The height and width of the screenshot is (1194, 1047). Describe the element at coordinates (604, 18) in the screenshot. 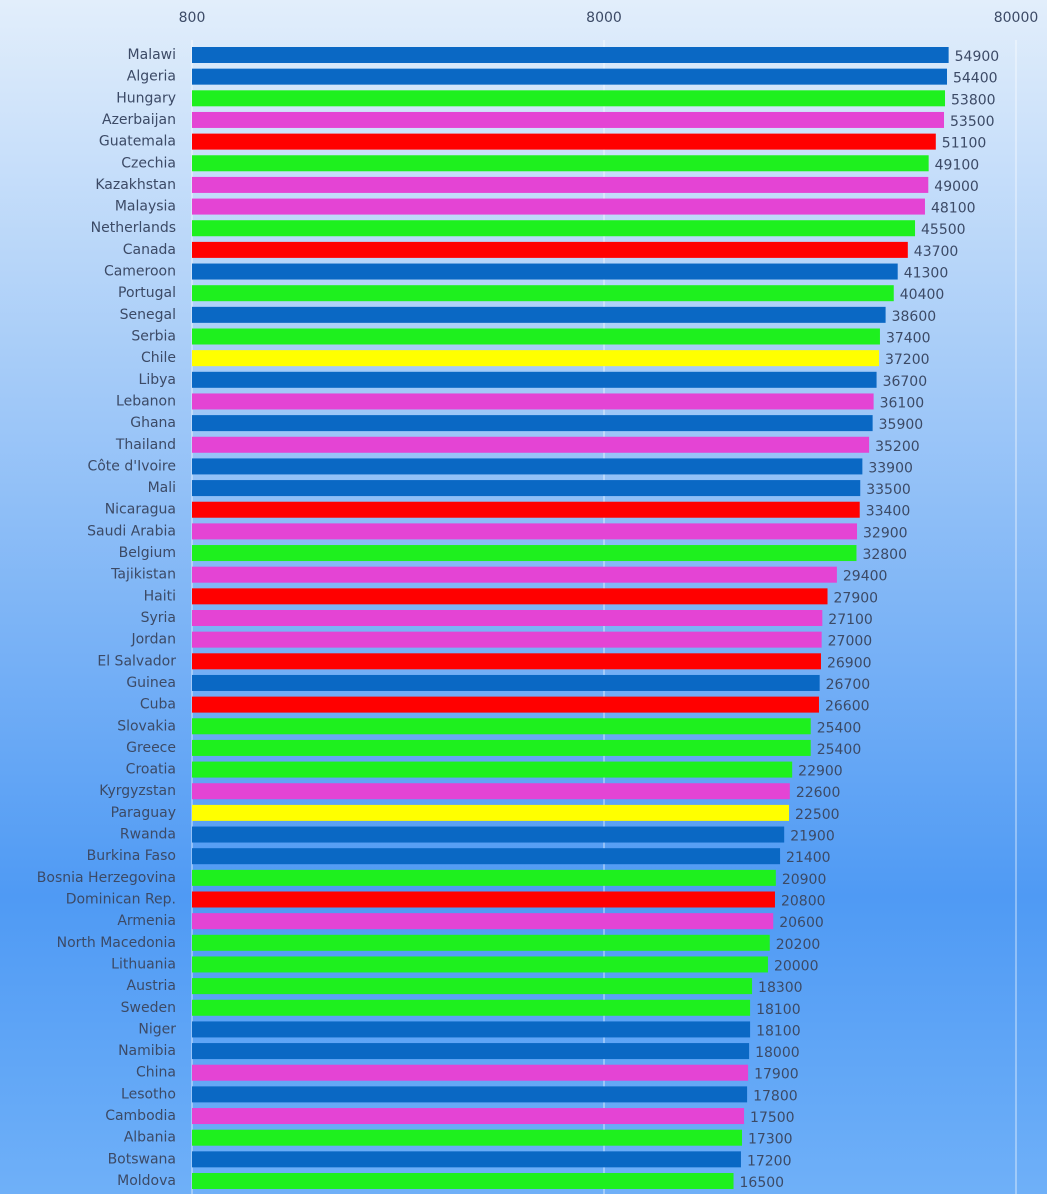

I see `x-tick-label: 8000` at that location.